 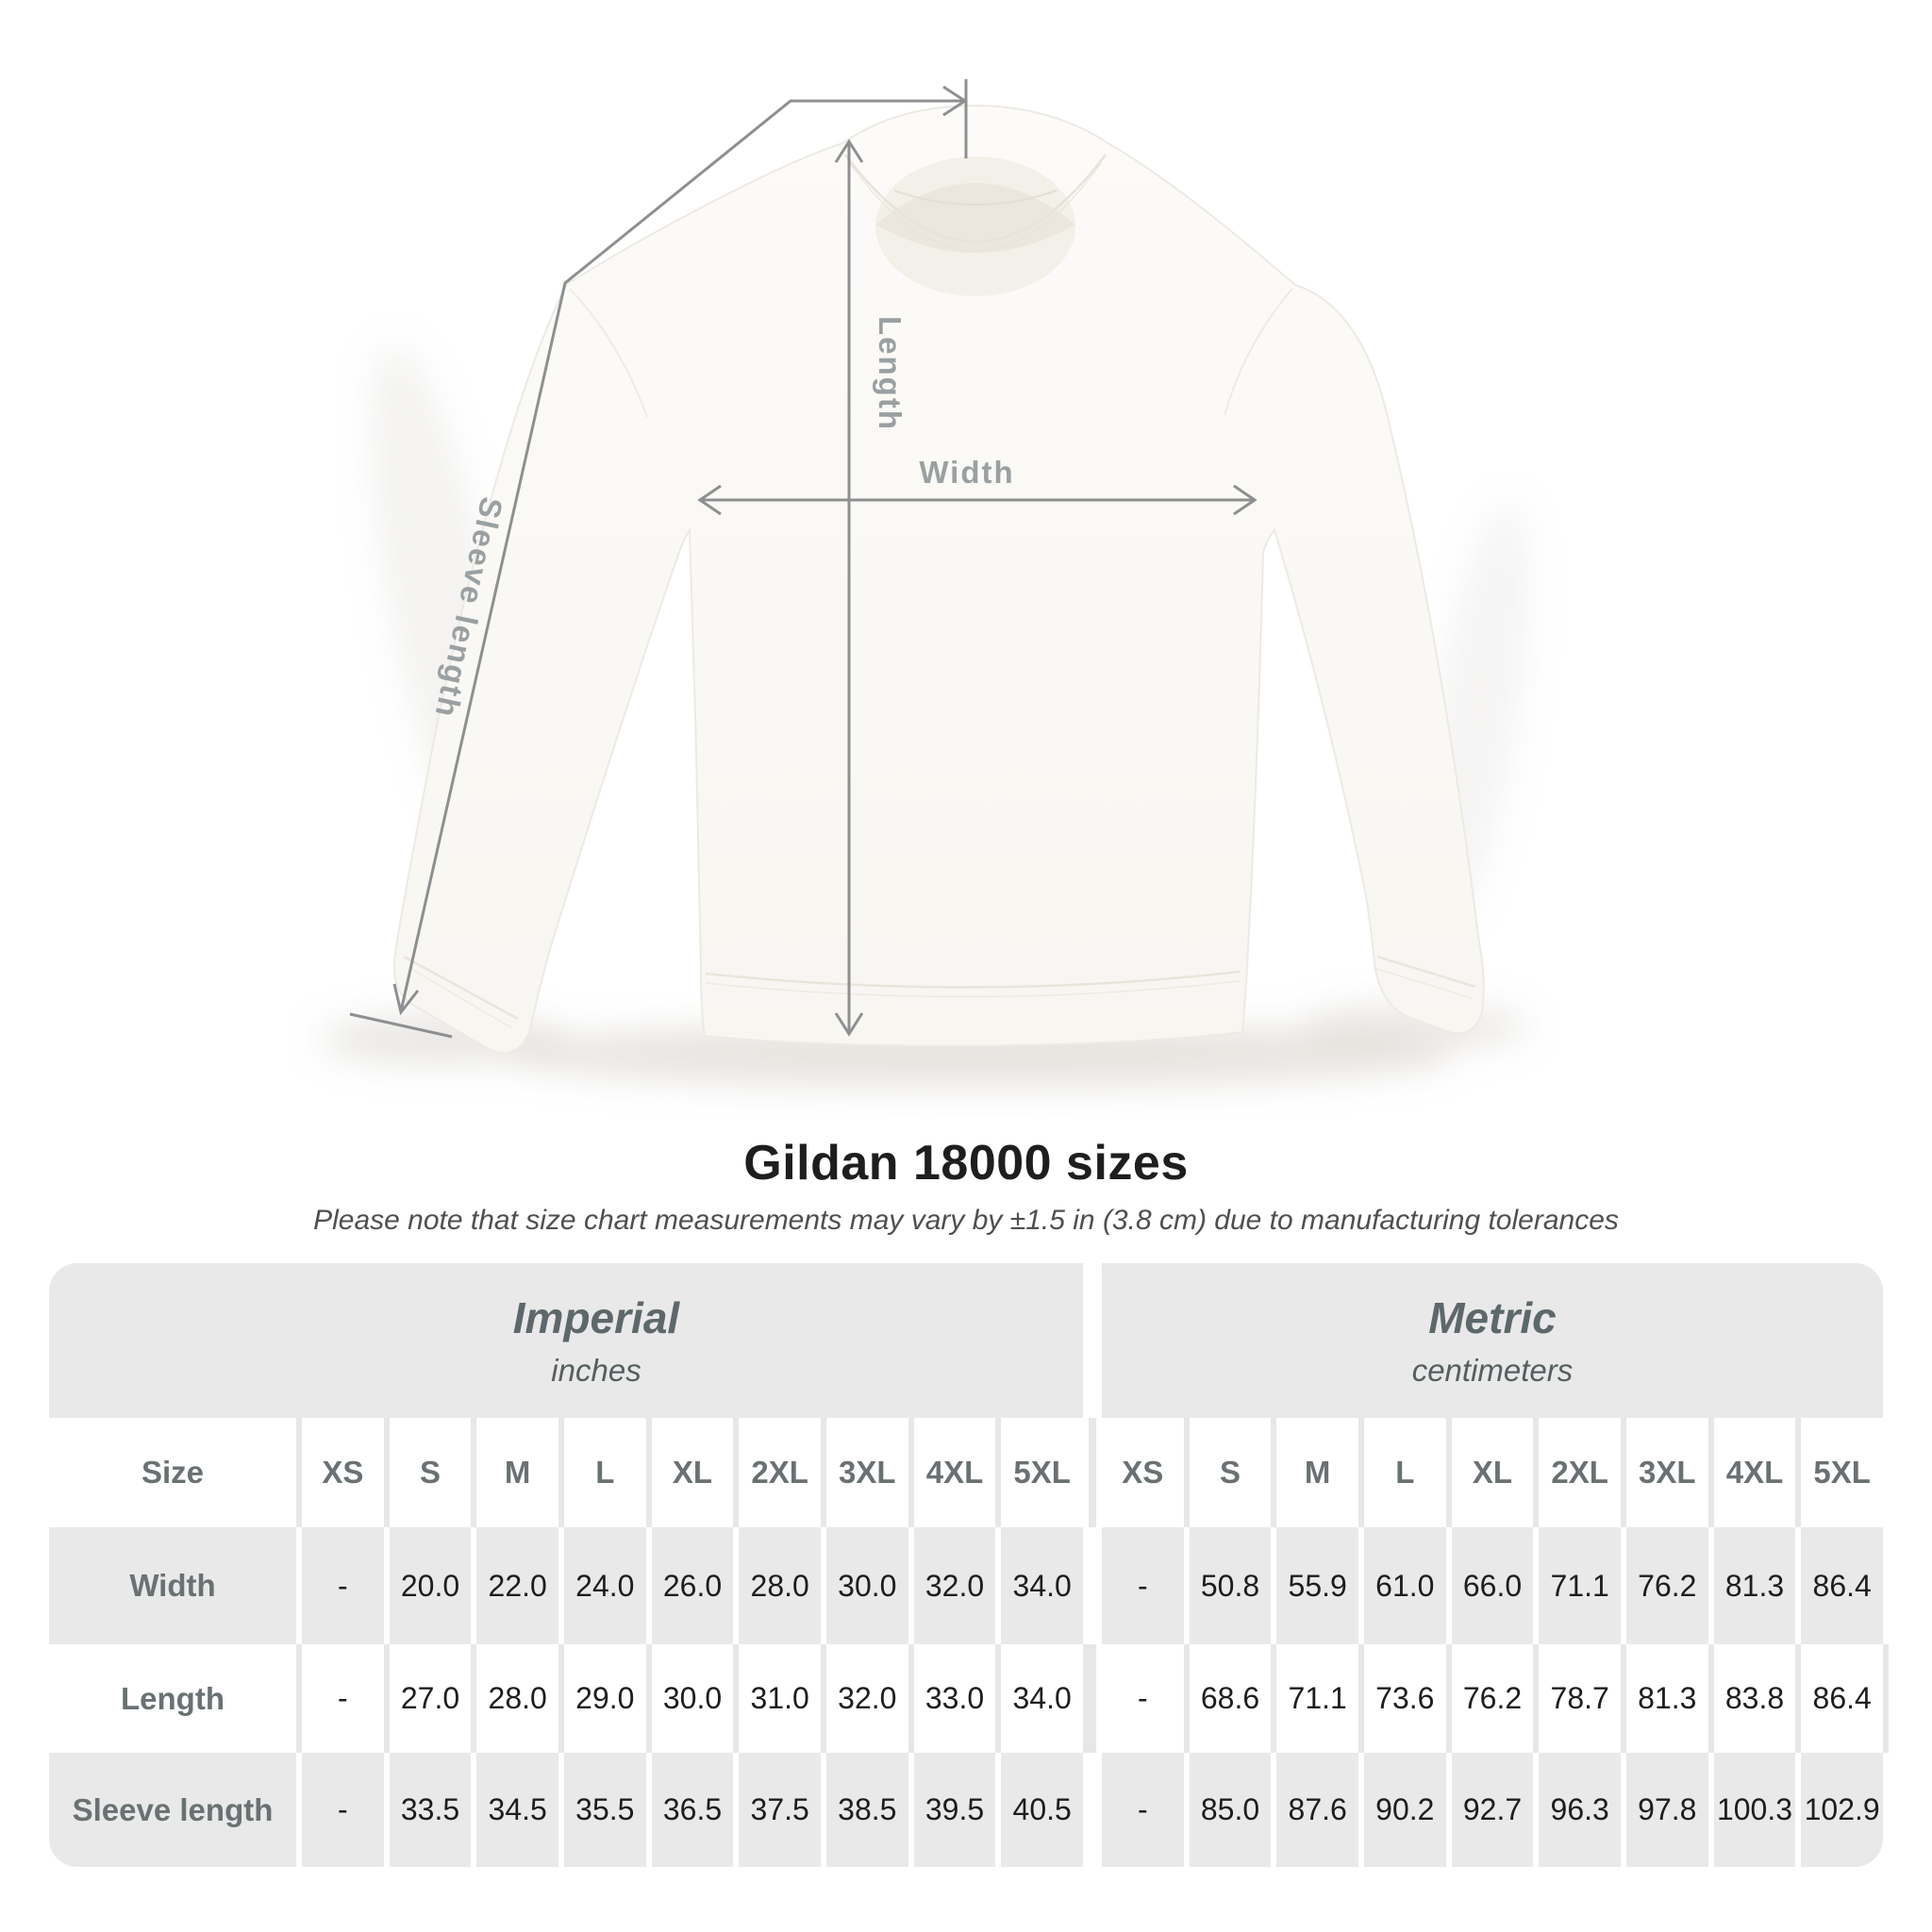 What do you see at coordinates (1317, 1810) in the screenshot?
I see `size-value-cell: 87.6` at bounding box center [1317, 1810].